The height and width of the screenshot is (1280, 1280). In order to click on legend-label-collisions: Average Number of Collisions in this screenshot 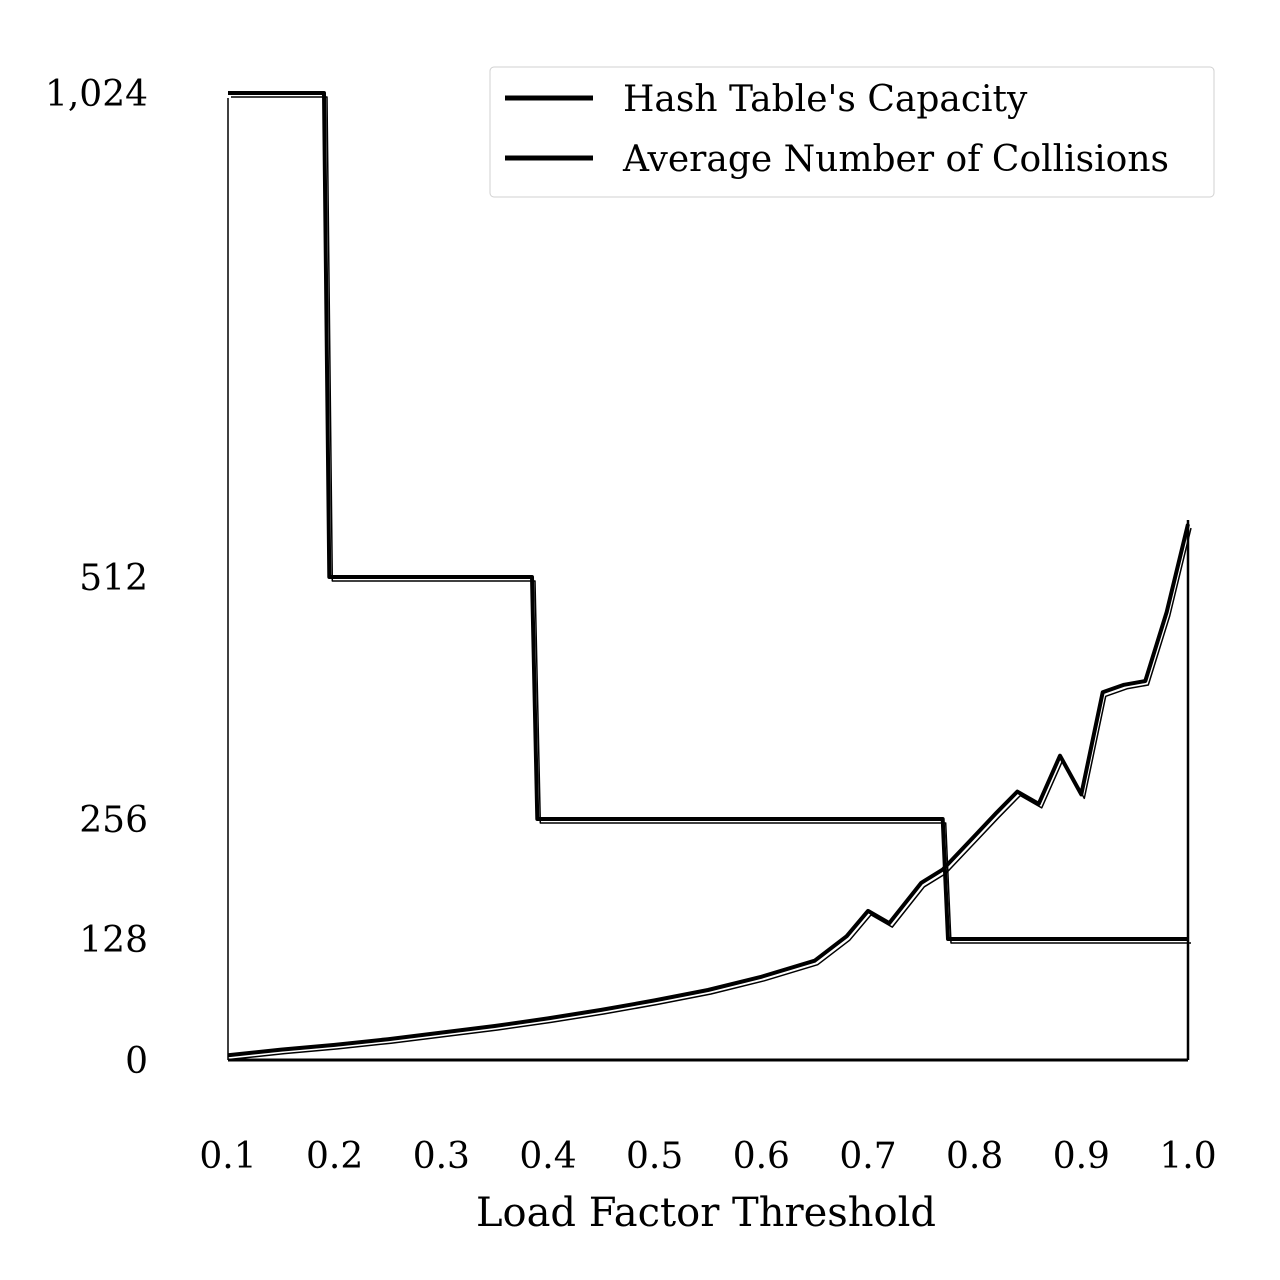, I will do `click(895, 159)`.